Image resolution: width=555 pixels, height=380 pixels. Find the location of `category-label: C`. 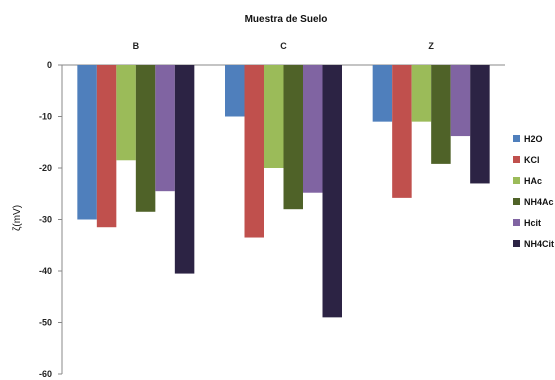

category-label: C is located at coordinates (283, 46).